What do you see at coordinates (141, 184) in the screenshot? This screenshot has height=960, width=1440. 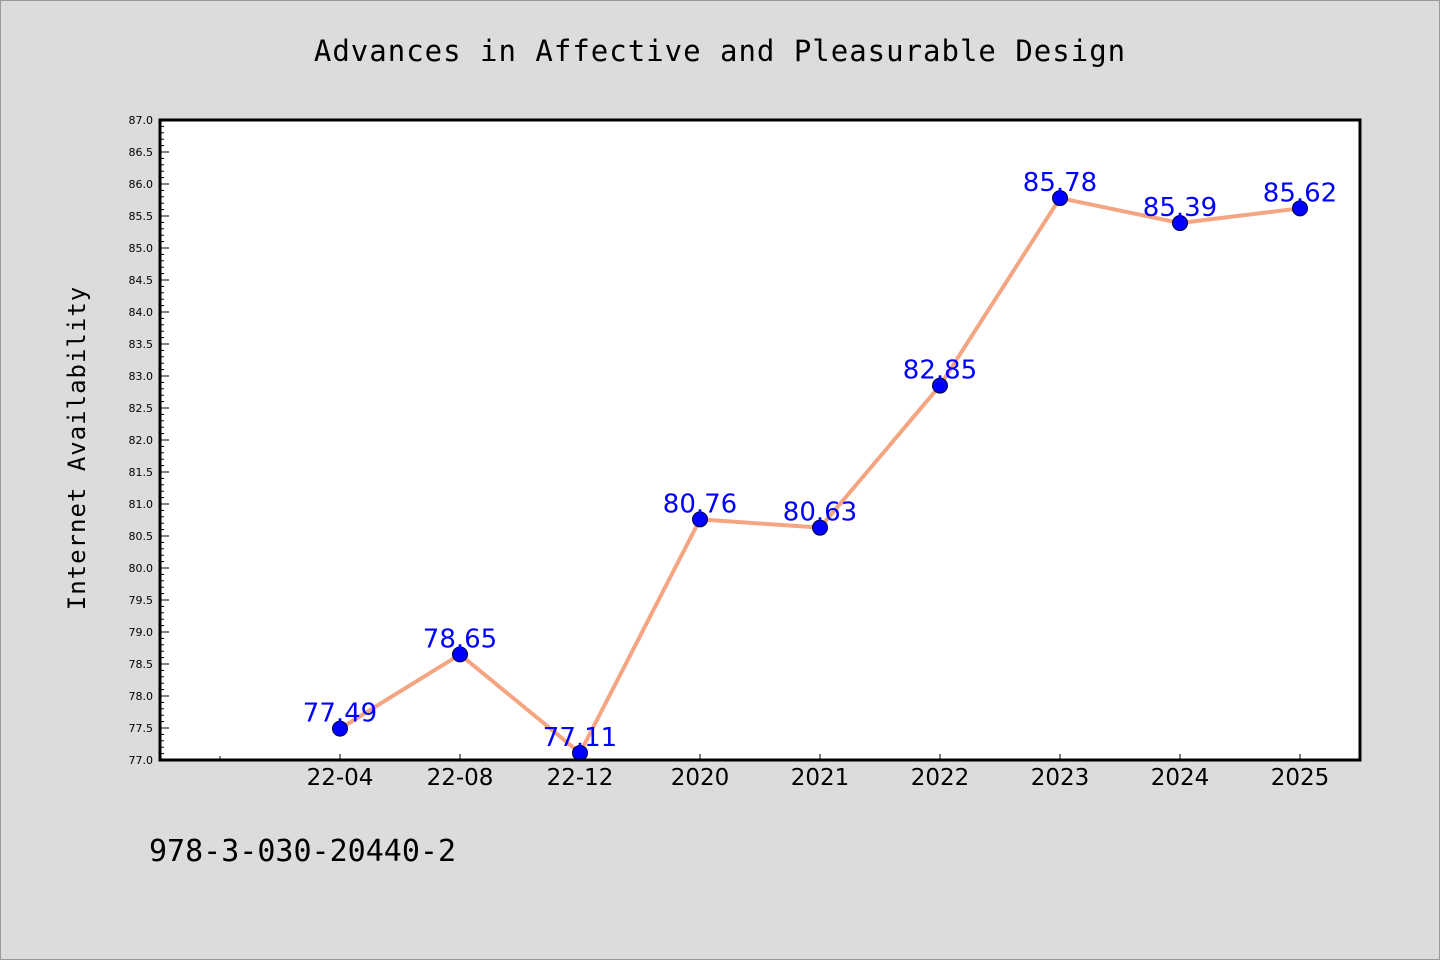 I see `y-tick-label: 86.0` at bounding box center [141, 184].